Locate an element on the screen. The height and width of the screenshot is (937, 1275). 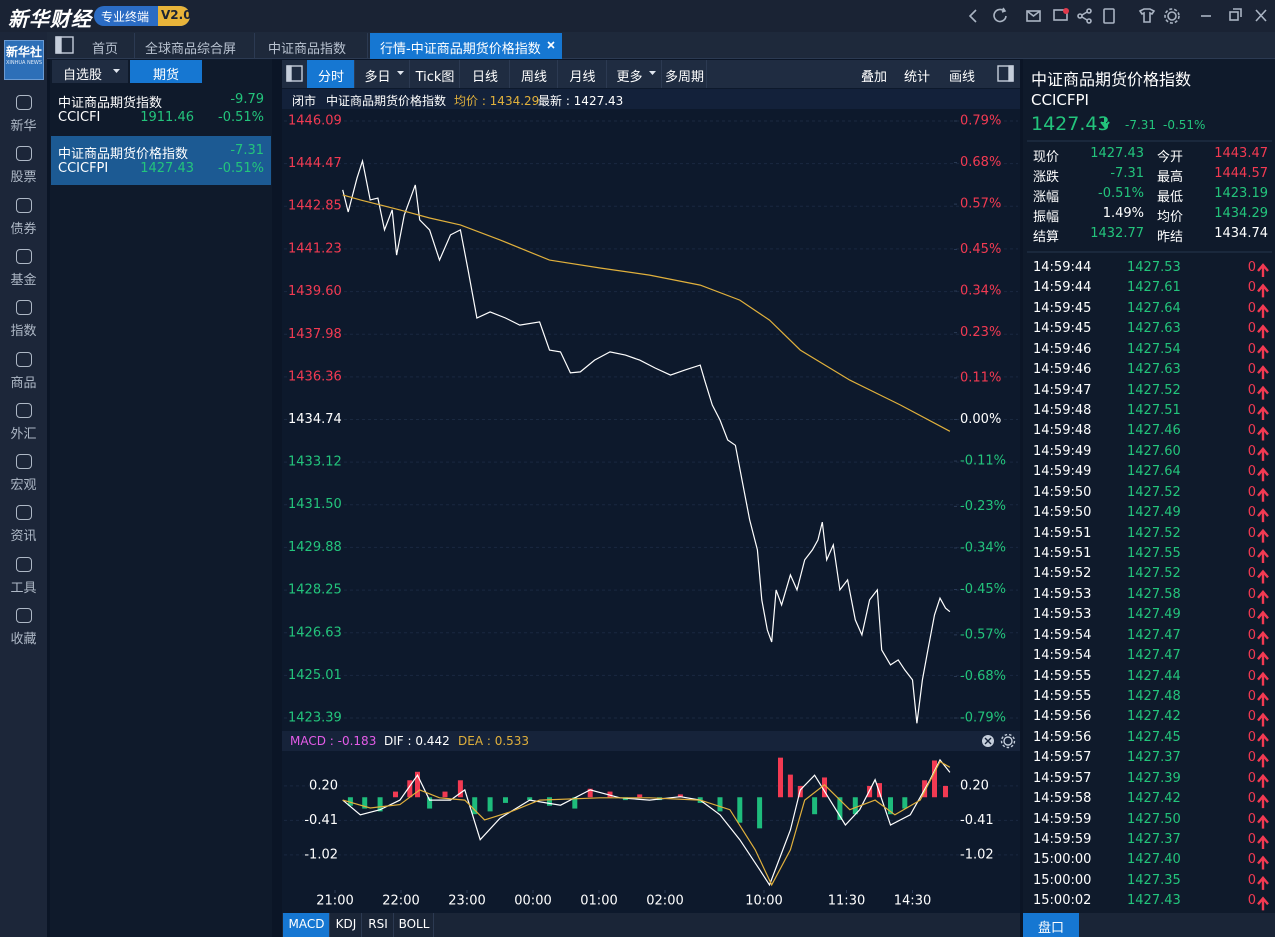
macd-header is located at coordinates (651, 741).